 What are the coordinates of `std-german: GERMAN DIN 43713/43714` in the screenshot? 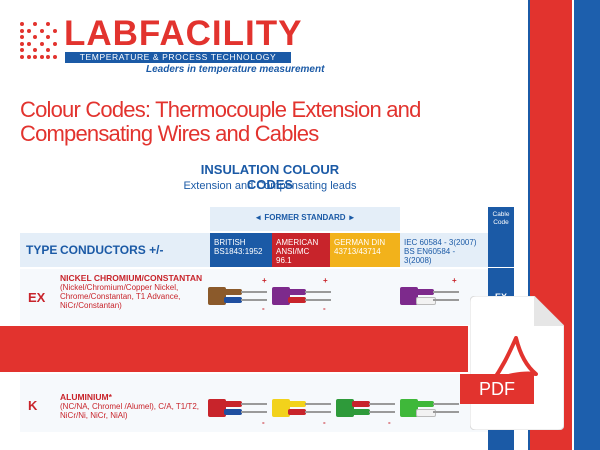 It's located at (365, 250).